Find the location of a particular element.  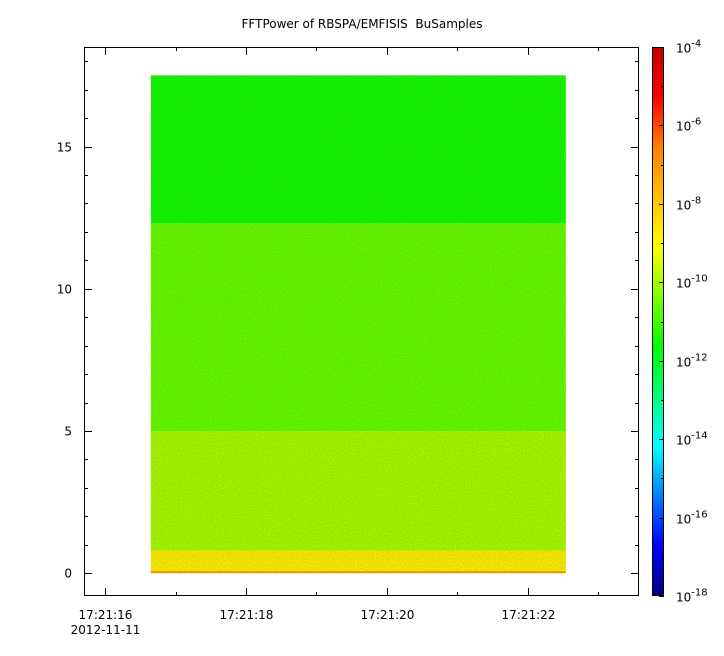

colorbar: 10⁻¹⁸ 10⁻¹⁶ 10⁻¹⁴ 10⁻¹² 10⁻¹⁰ 10⁻⁸ 10⁻⁶ 10⁻⁴ is located at coordinates (680, 322).